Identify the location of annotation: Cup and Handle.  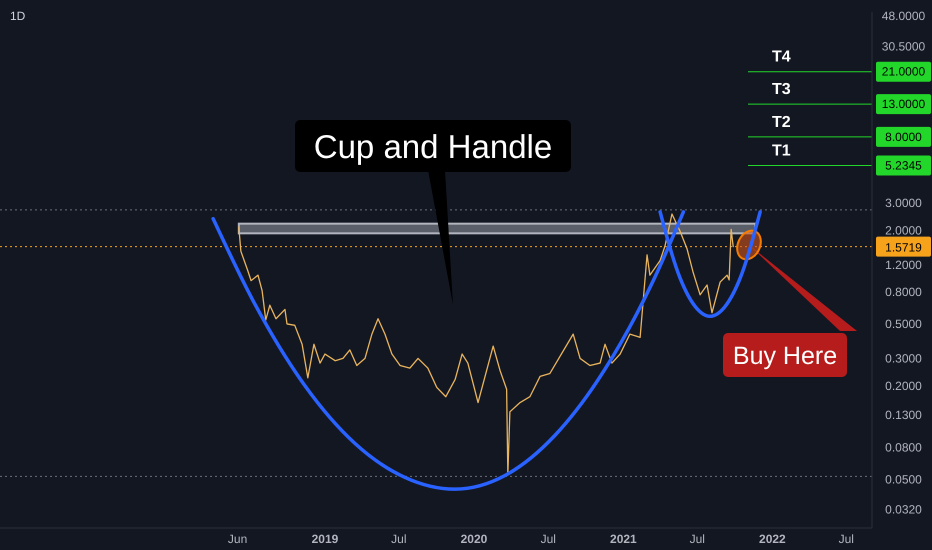
(433, 146).